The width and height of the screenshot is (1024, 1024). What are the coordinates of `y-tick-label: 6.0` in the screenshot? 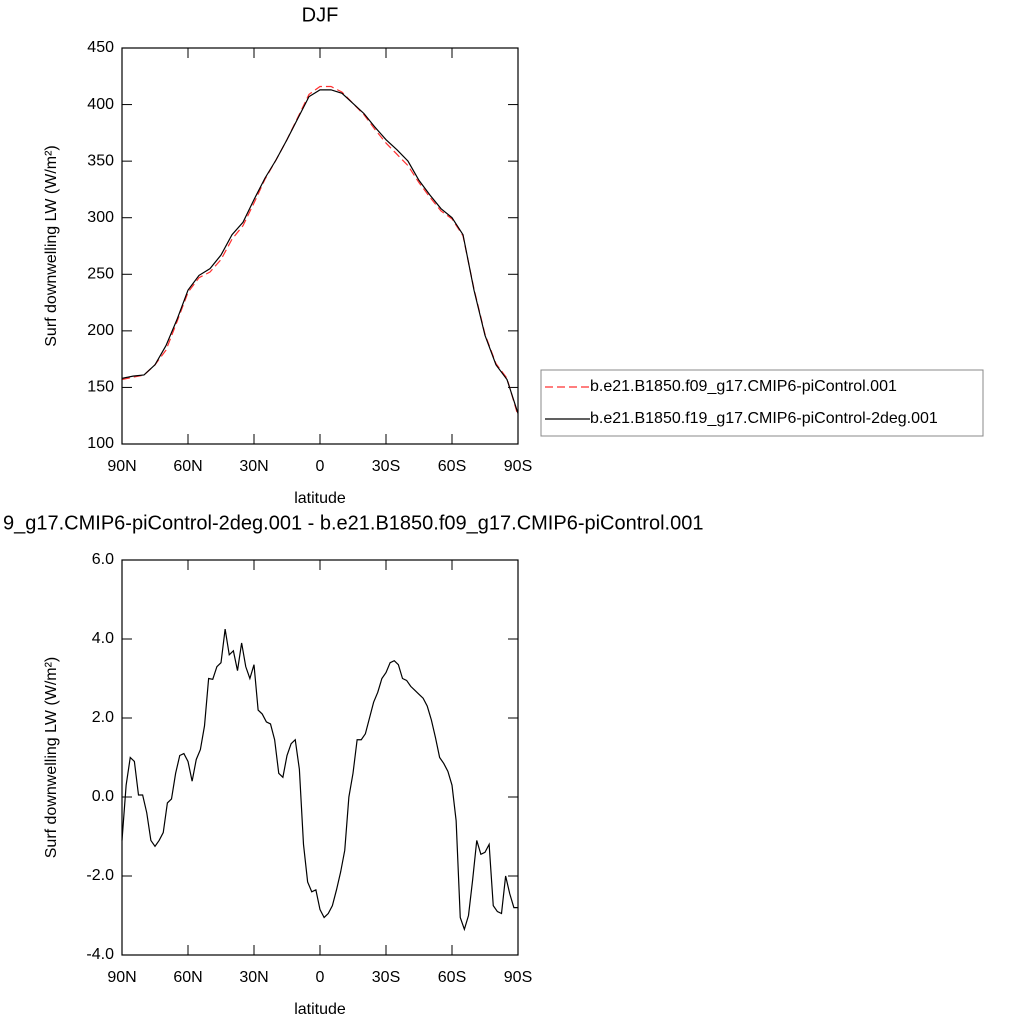 It's located at (103, 559).